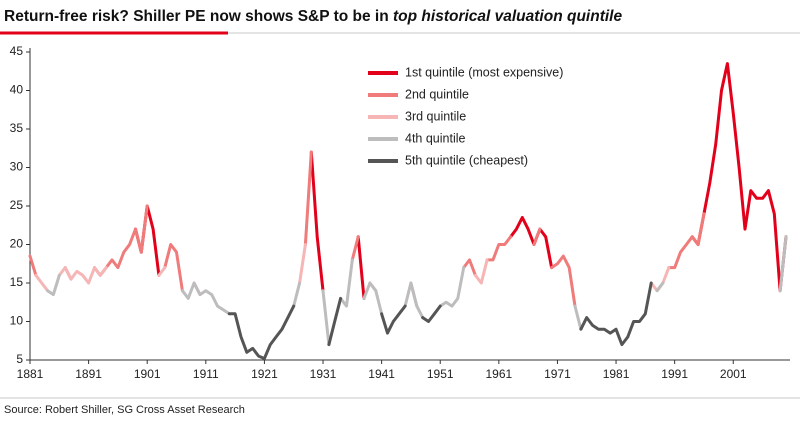  I want to click on legend-label: 5th quintile (cheapest), so click(466, 160).